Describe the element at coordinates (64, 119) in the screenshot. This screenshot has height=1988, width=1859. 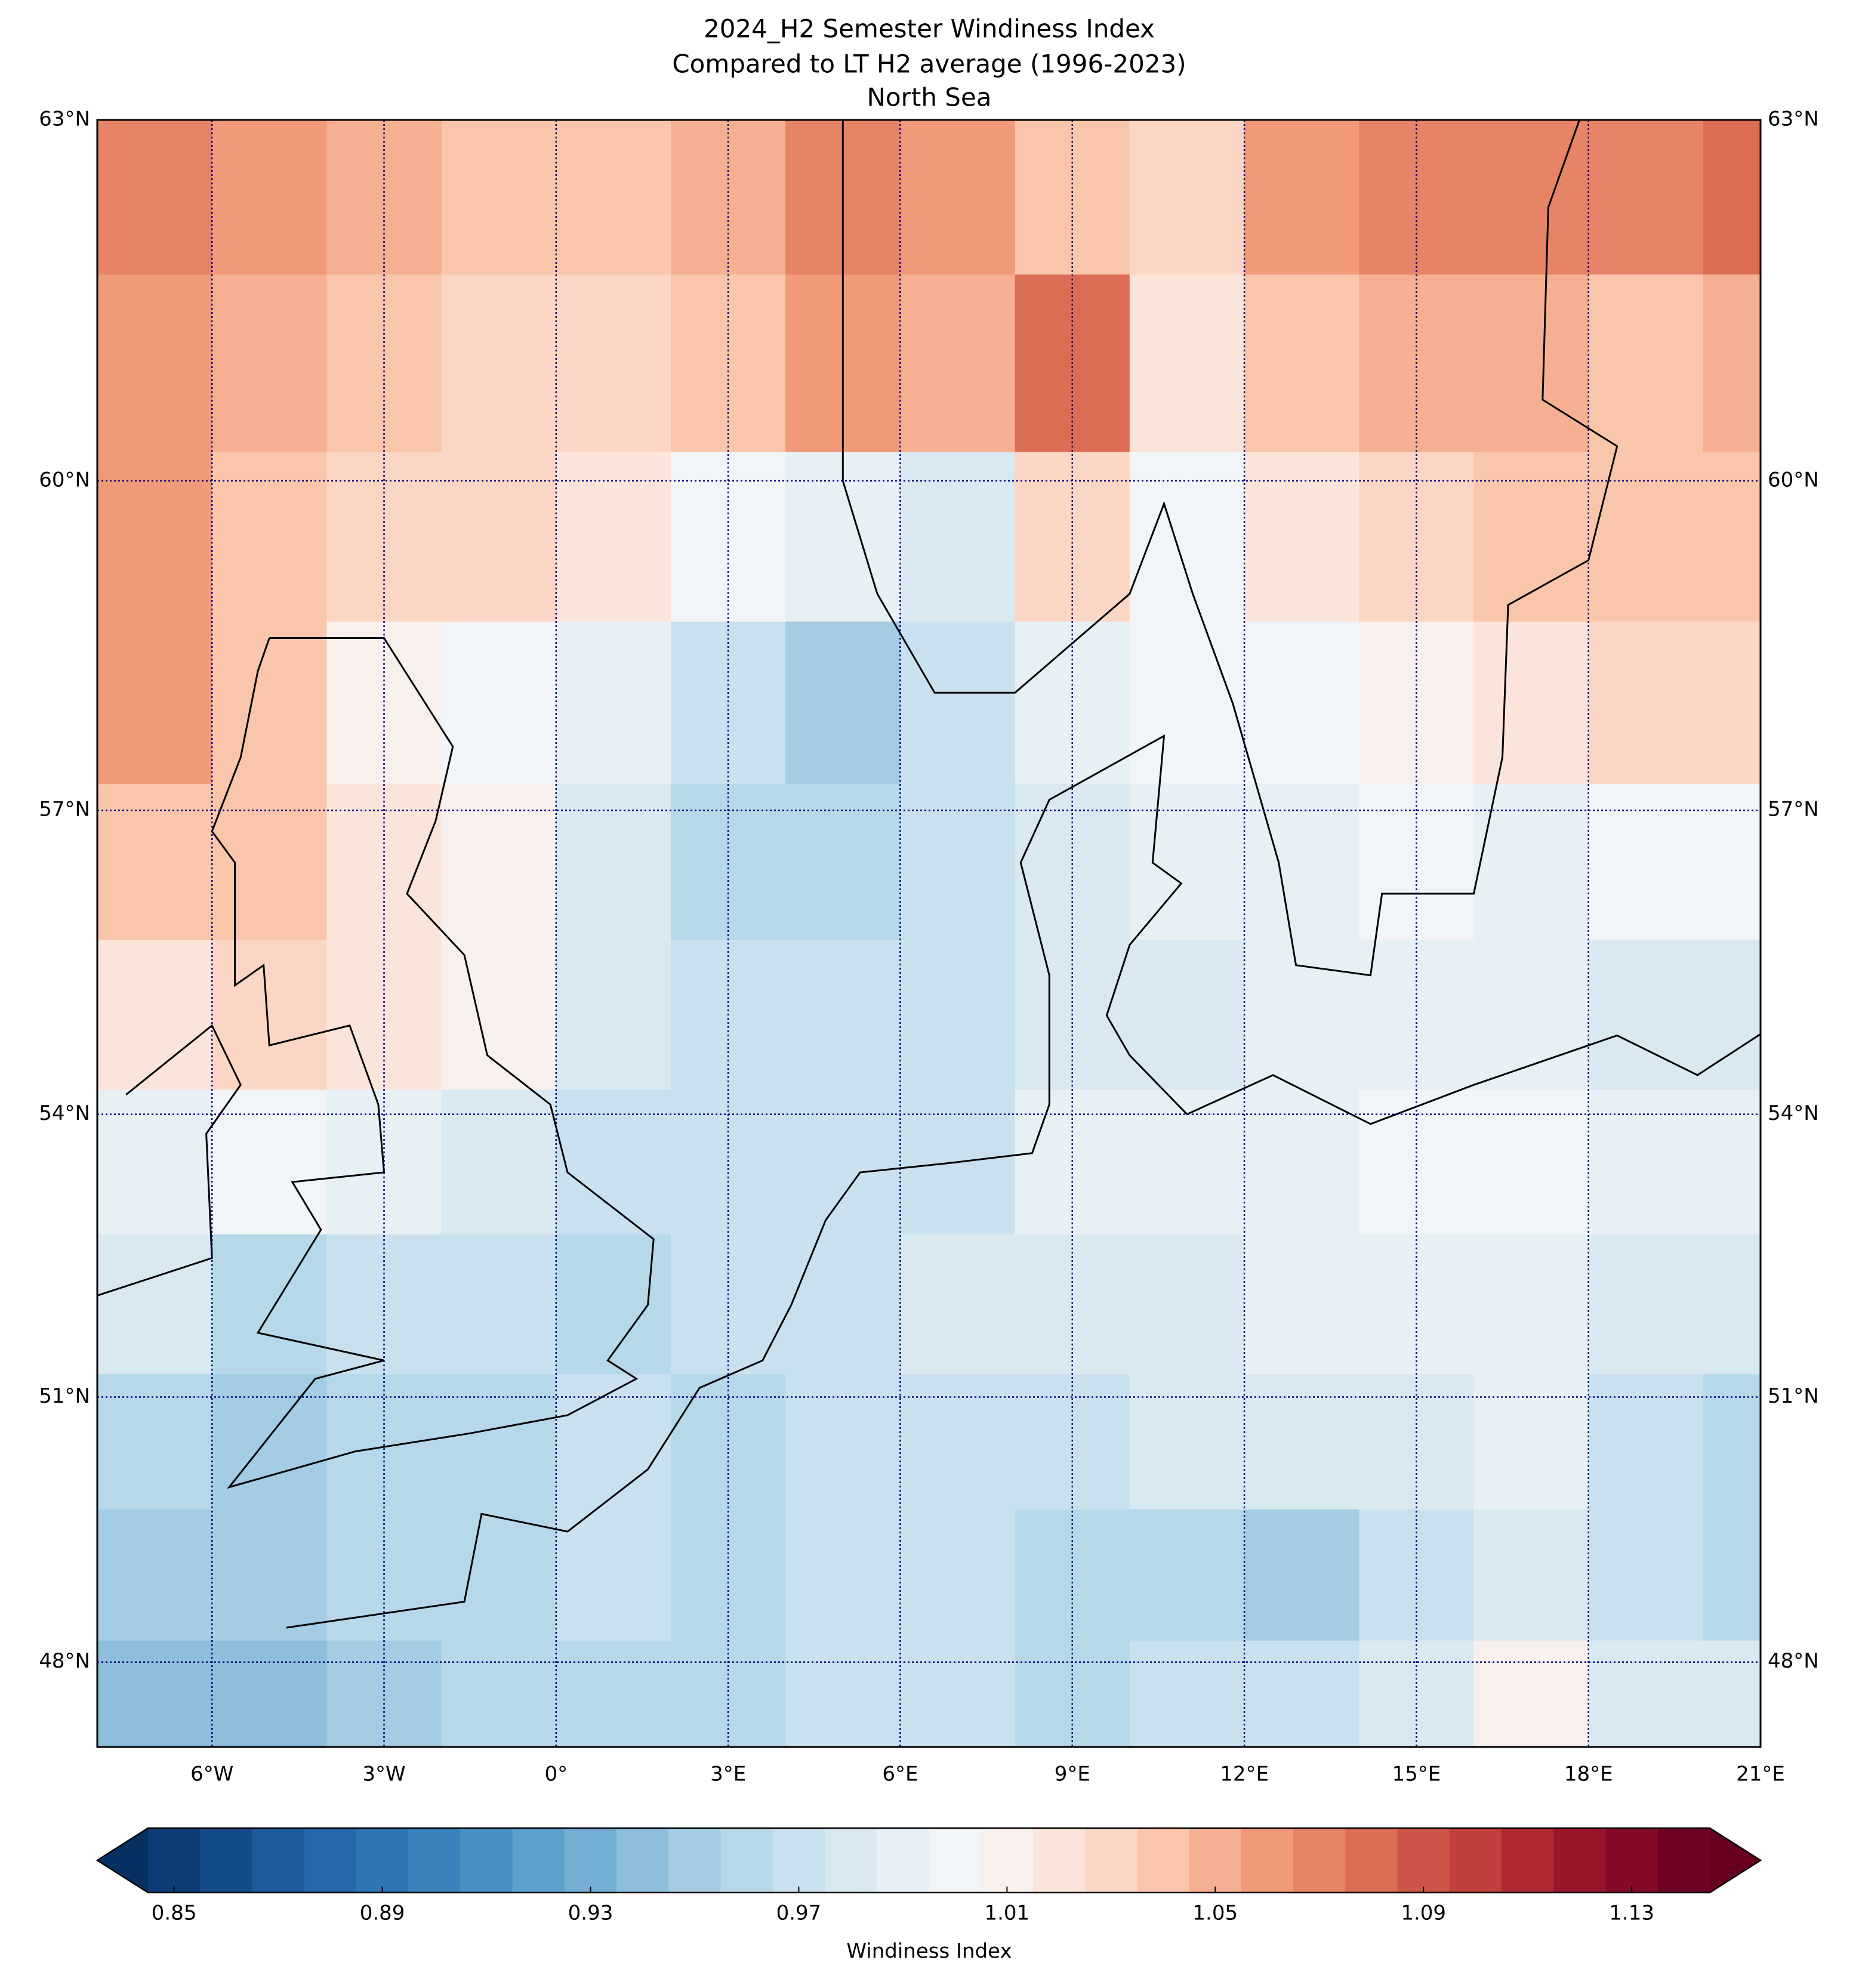
I see `lat-label-left: 63°N` at that location.